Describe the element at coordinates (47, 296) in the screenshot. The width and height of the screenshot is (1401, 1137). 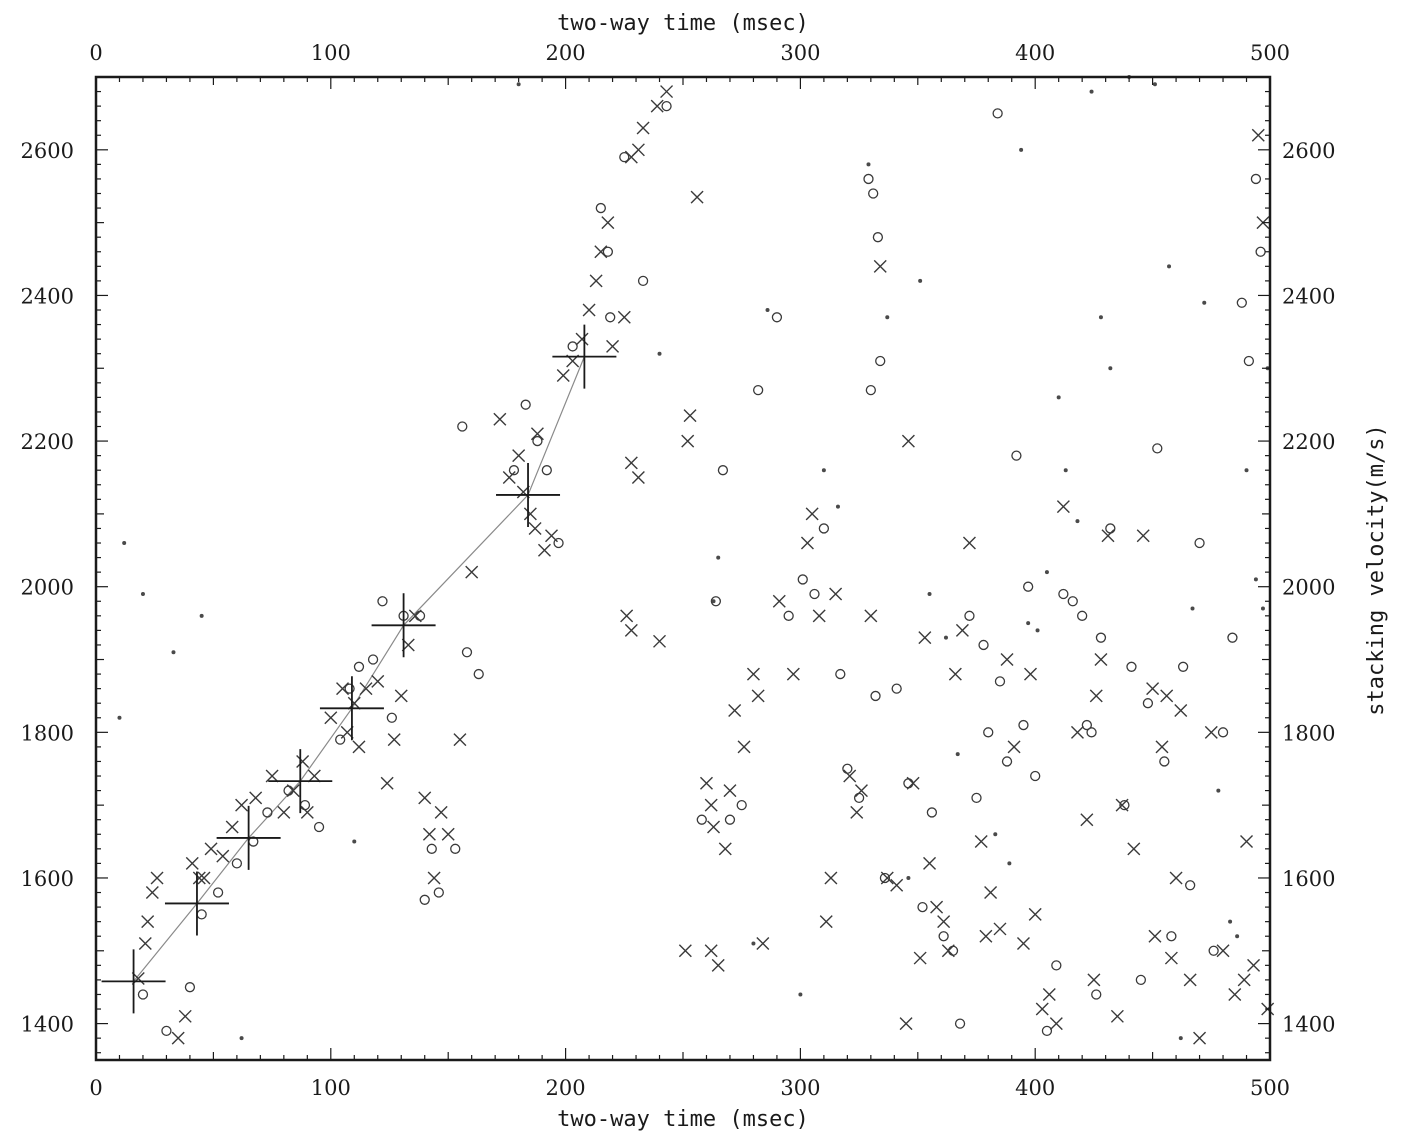
I see `y-tick-label-left: 2400` at that location.